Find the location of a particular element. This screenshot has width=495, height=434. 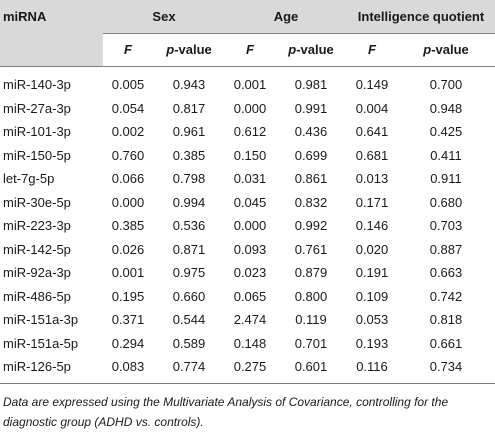

value-cell-sex-p: 0.798 is located at coordinates (189, 179).